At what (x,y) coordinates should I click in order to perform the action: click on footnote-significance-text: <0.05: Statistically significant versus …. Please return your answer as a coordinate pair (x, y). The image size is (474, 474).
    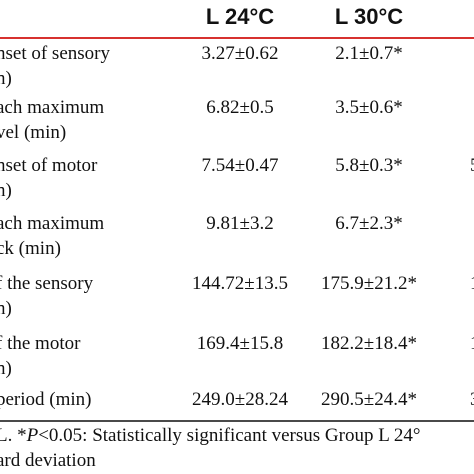
    Looking at the image, I should click on (229, 435).